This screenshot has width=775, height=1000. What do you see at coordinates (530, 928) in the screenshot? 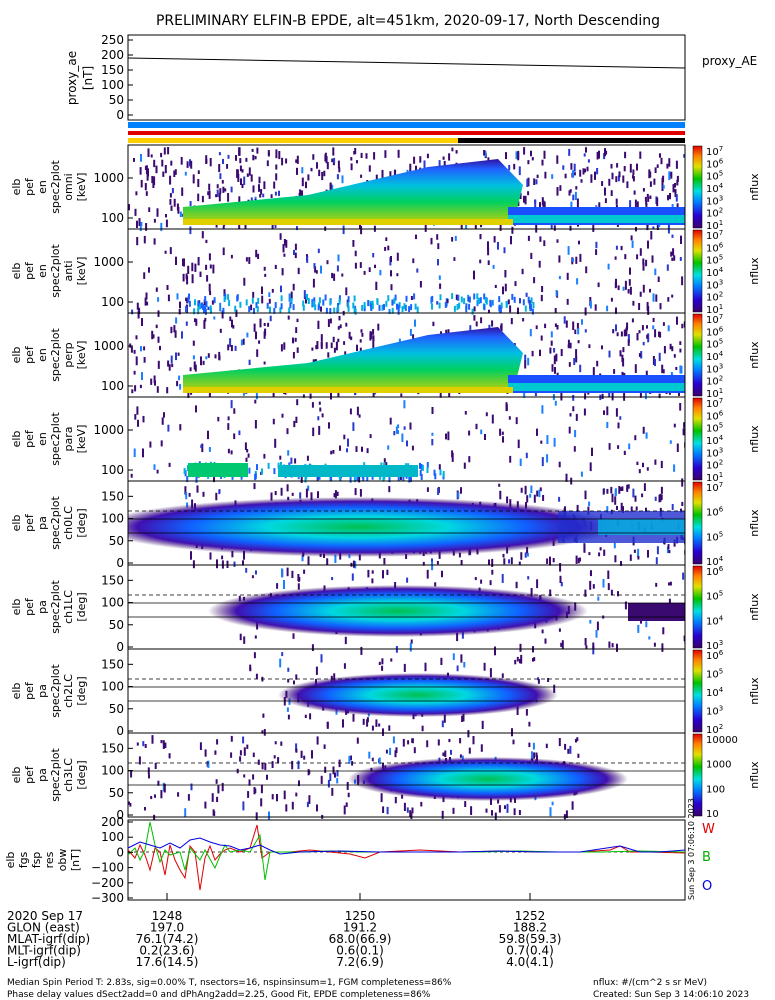
I see `ephemeris-value: 188.2` at bounding box center [530, 928].